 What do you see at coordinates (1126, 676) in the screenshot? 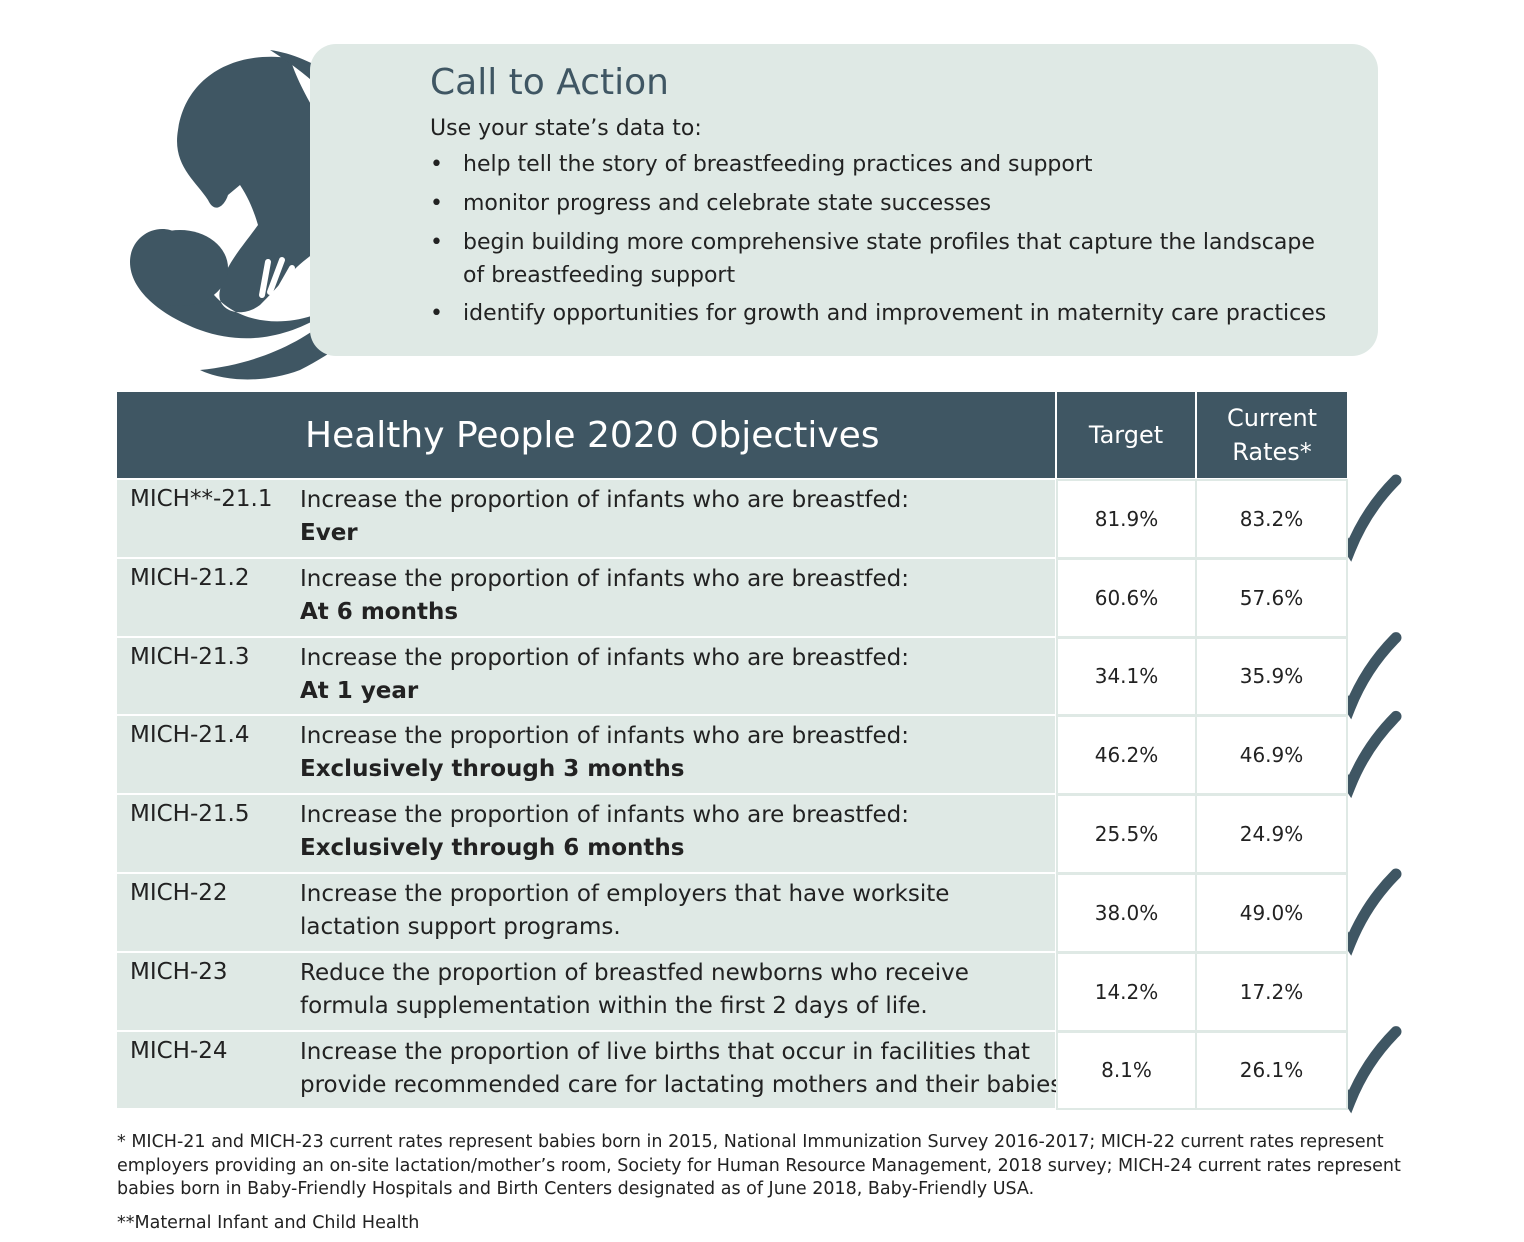
I see `target-cell: 34.1%` at bounding box center [1126, 676].